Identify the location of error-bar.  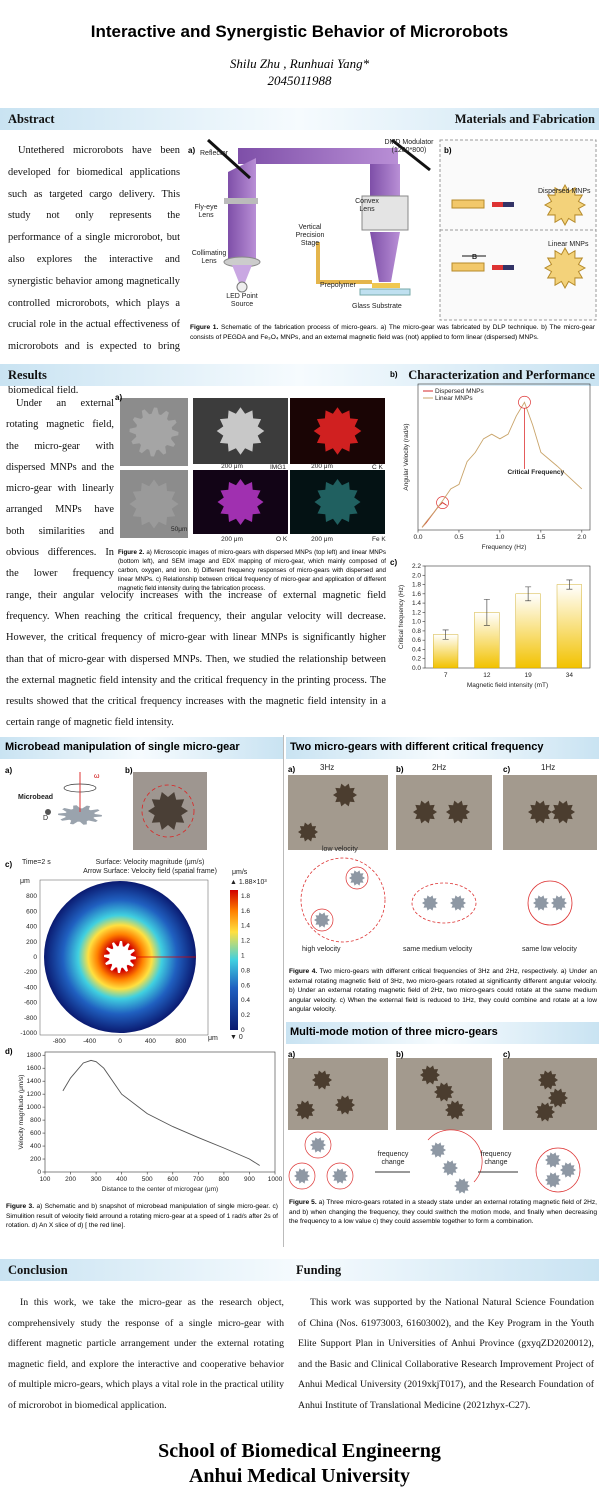
(445, 634).